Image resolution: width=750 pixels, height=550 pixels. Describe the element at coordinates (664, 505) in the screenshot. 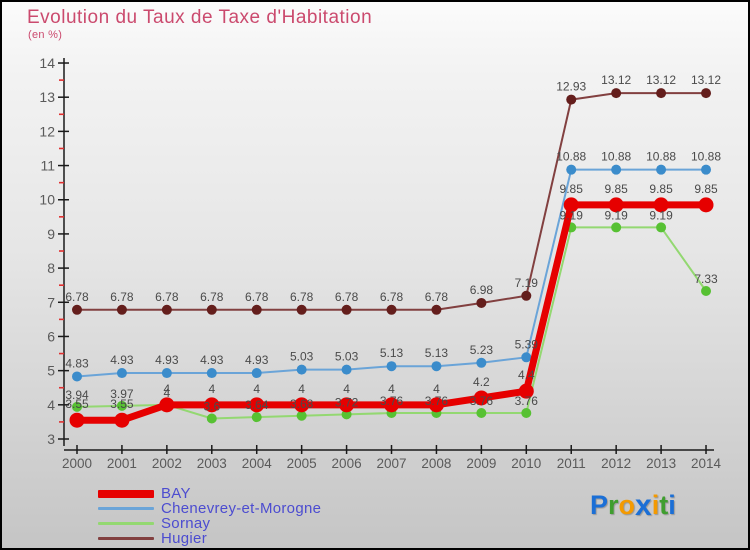

I see `logo-letter: t` at that location.